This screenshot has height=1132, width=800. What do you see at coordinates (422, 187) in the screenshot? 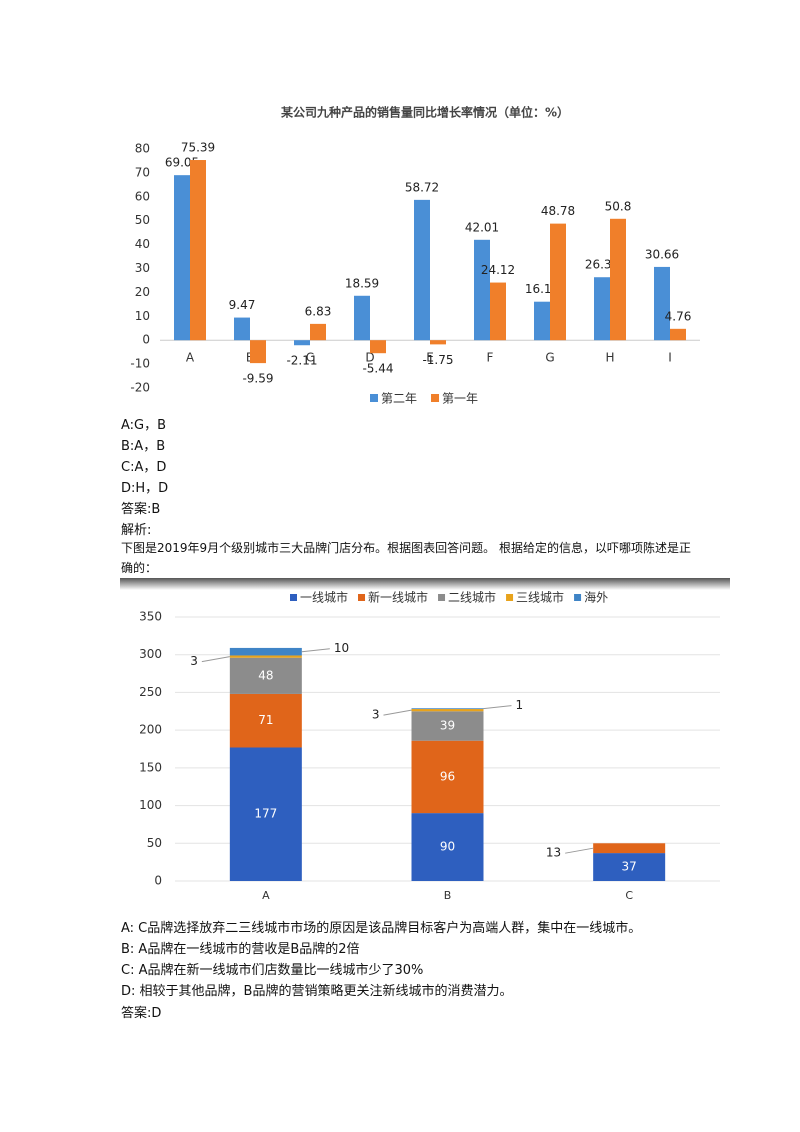
I see `data-label: 58.72` at bounding box center [422, 187].